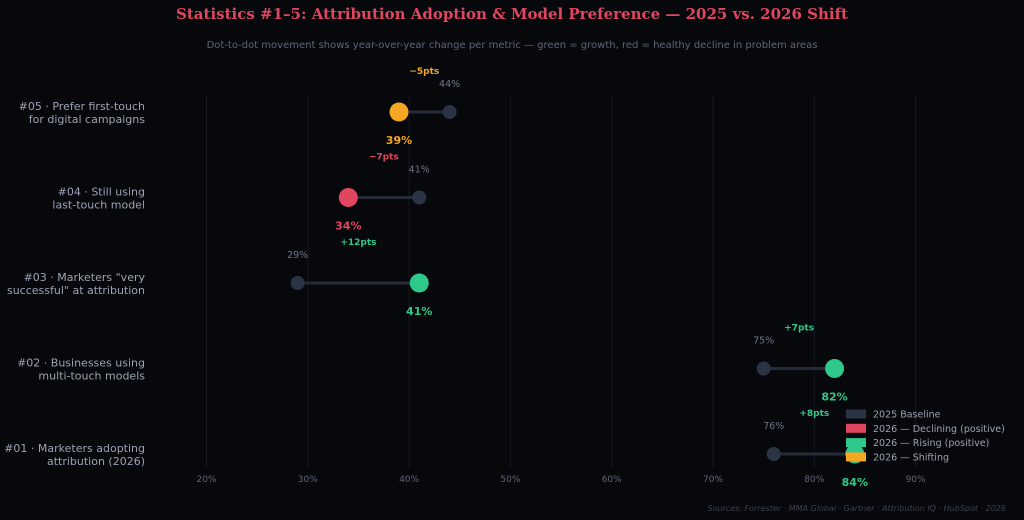 Image resolution: width=1024 pixels, height=520 pixels. What do you see at coordinates (87, 119) in the screenshot?
I see `category-label-line2: for digital campaigns` at bounding box center [87, 119].